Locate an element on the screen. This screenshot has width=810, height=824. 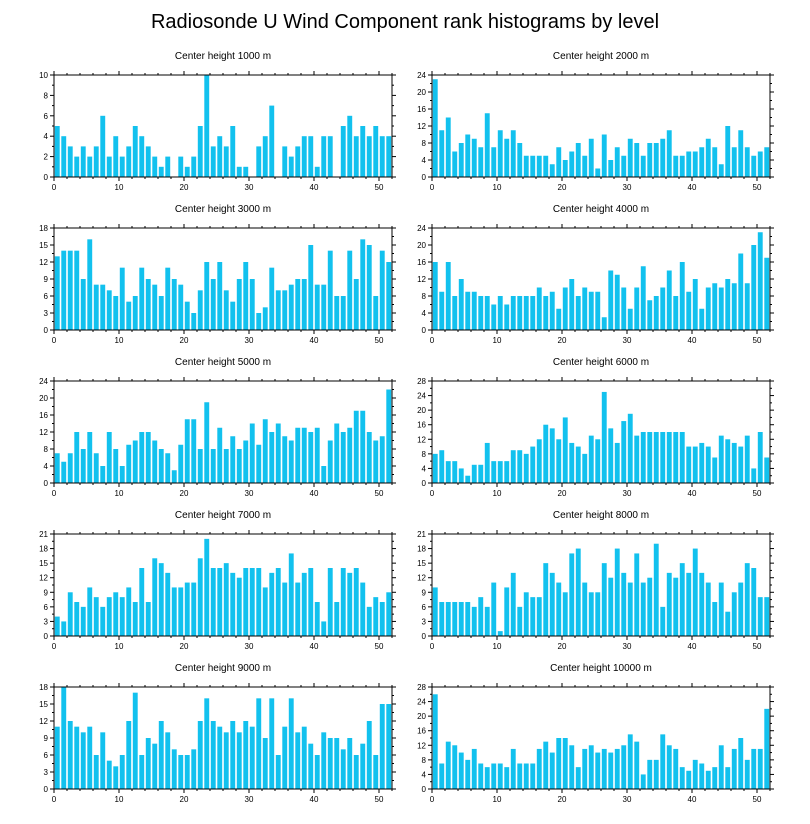
panel-title: Center height 4000 m is located at coordinates (601, 209).